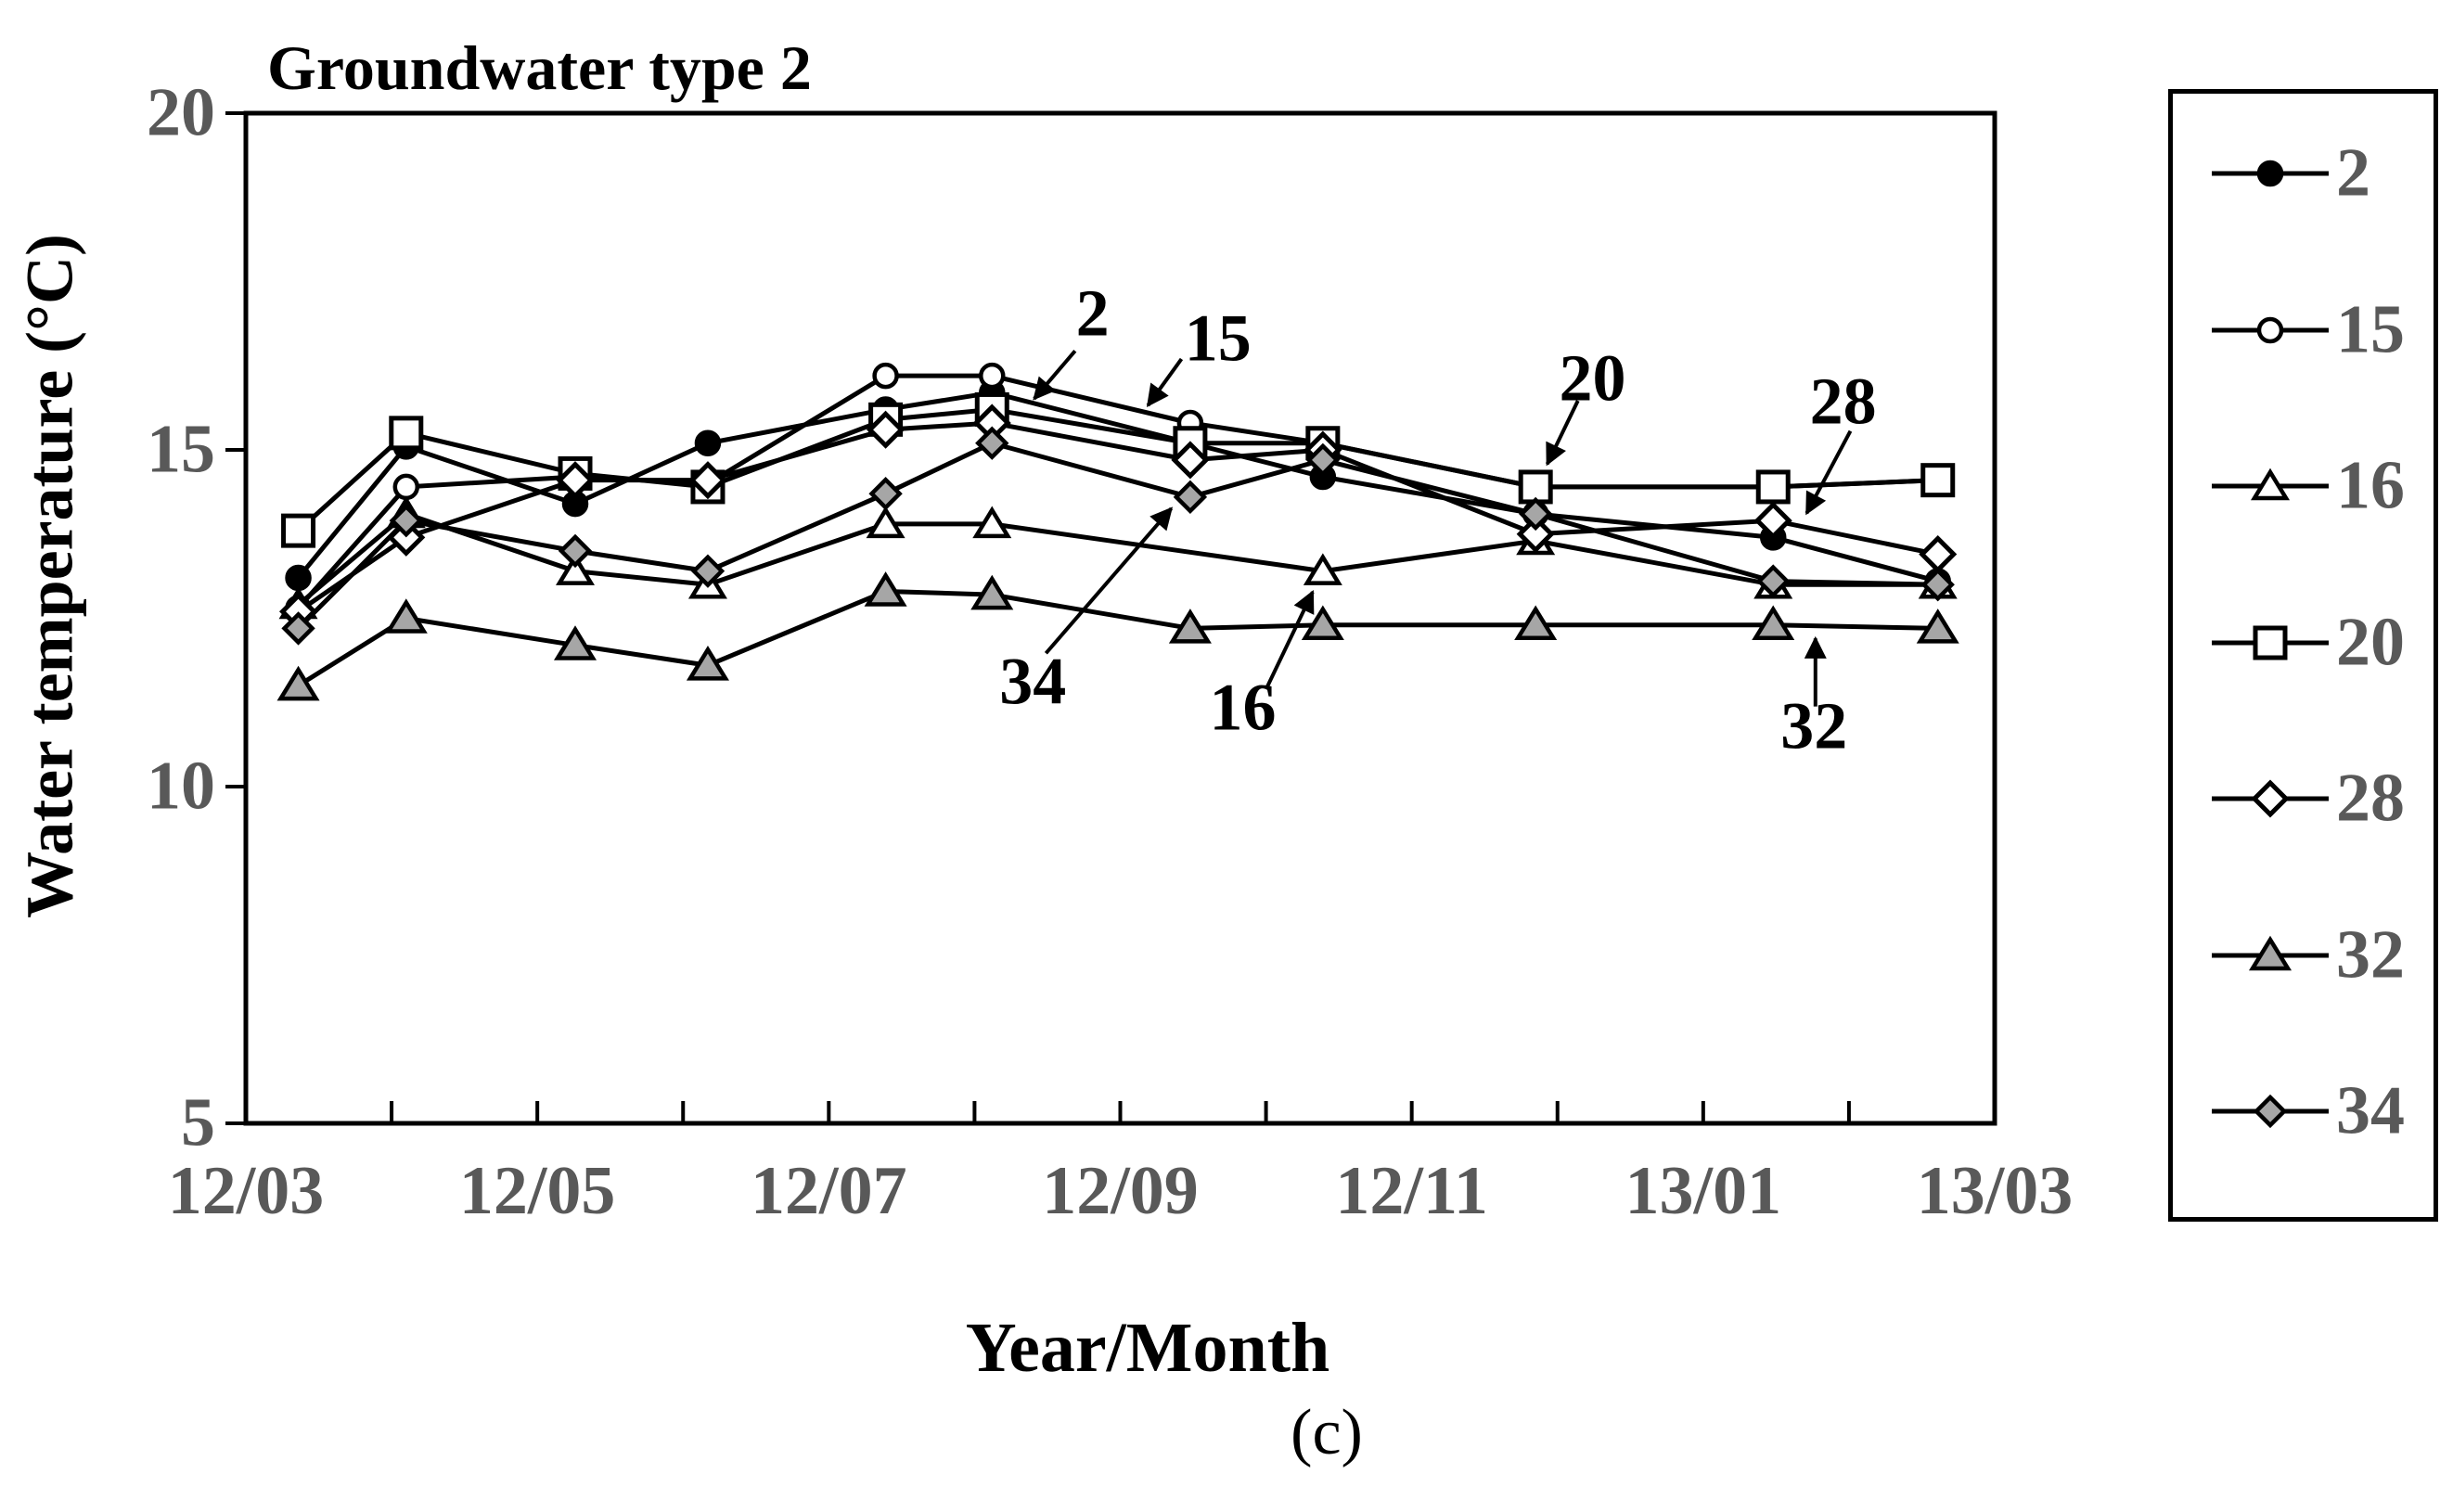  Describe the element at coordinates (1147, 1348) in the screenshot. I see `x-axis-title: Year/Month` at that location.